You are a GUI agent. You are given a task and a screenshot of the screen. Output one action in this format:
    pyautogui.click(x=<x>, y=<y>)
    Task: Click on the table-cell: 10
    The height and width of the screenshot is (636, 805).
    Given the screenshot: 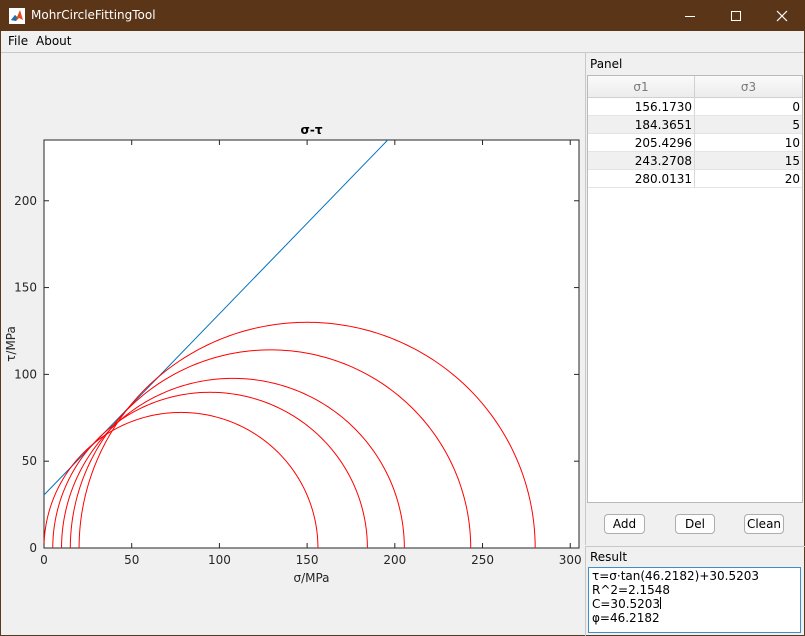 What is the action you would take?
    pyautogui.click(x=748, y=143)
    